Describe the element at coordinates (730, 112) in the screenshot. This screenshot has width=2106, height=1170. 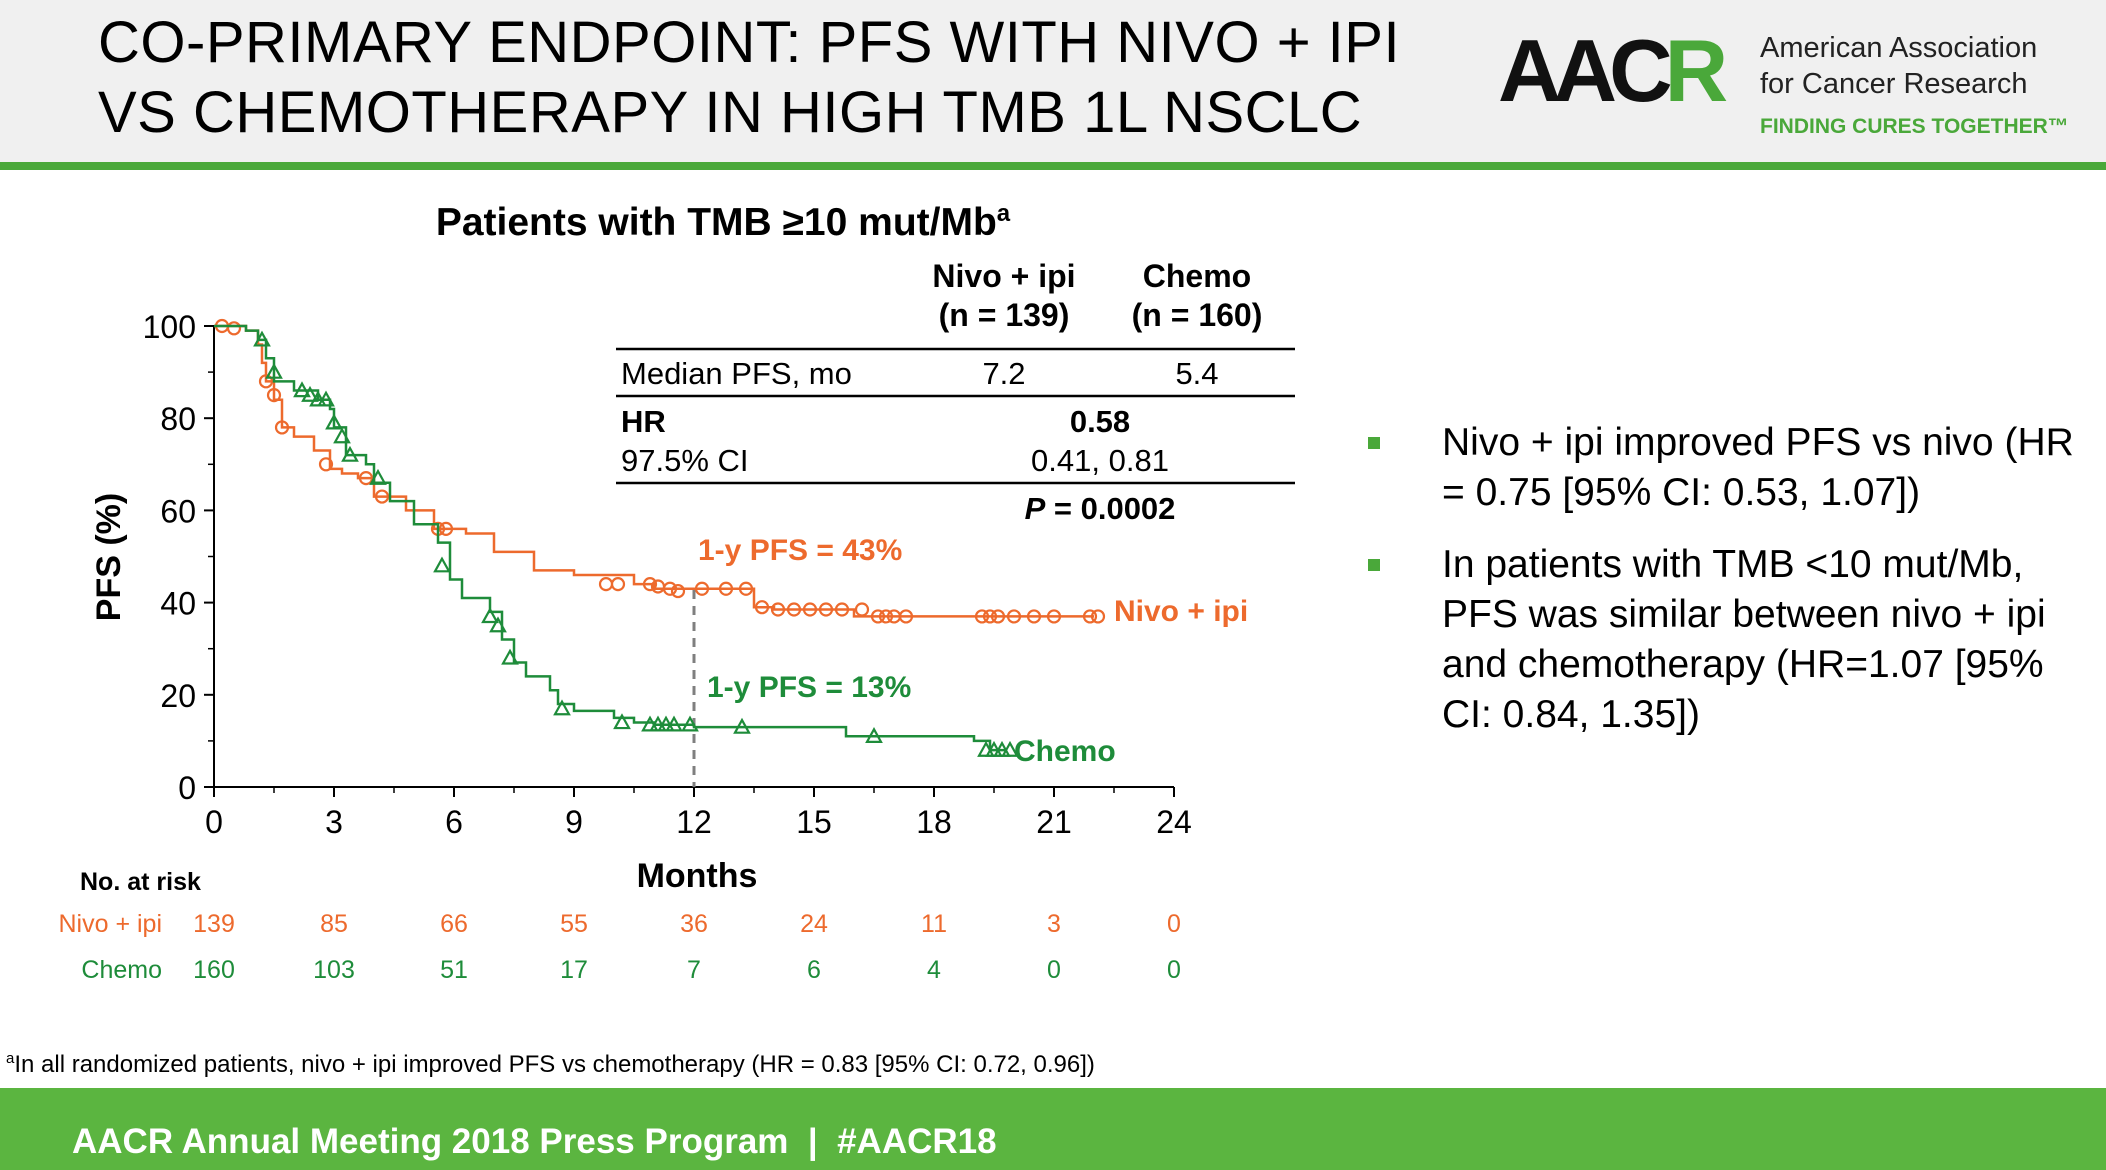
I see `title-line-2: VS CHEMOTHERAPY IN HIGH TMB 1L NSCLC` at that location.